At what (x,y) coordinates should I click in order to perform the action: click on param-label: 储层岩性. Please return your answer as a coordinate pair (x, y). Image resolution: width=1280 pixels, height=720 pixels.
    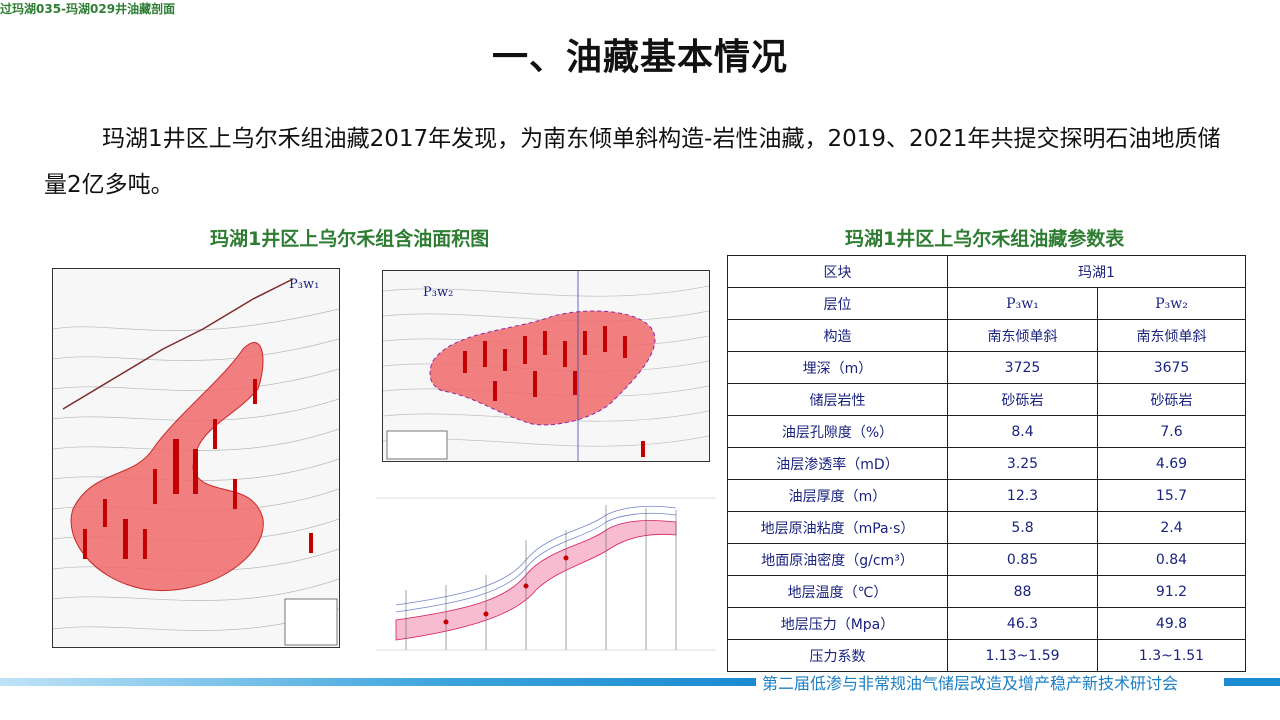
    Looking at the image, I should click on (837, 399).